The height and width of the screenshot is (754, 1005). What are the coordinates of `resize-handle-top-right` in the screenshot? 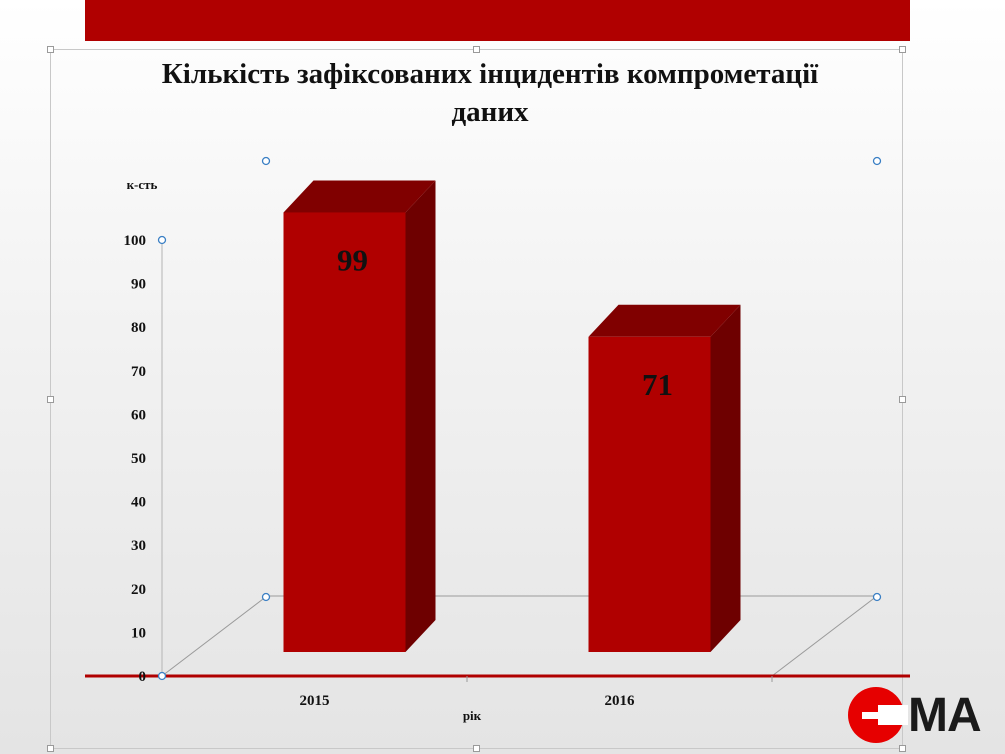 It's located at (902, 49).